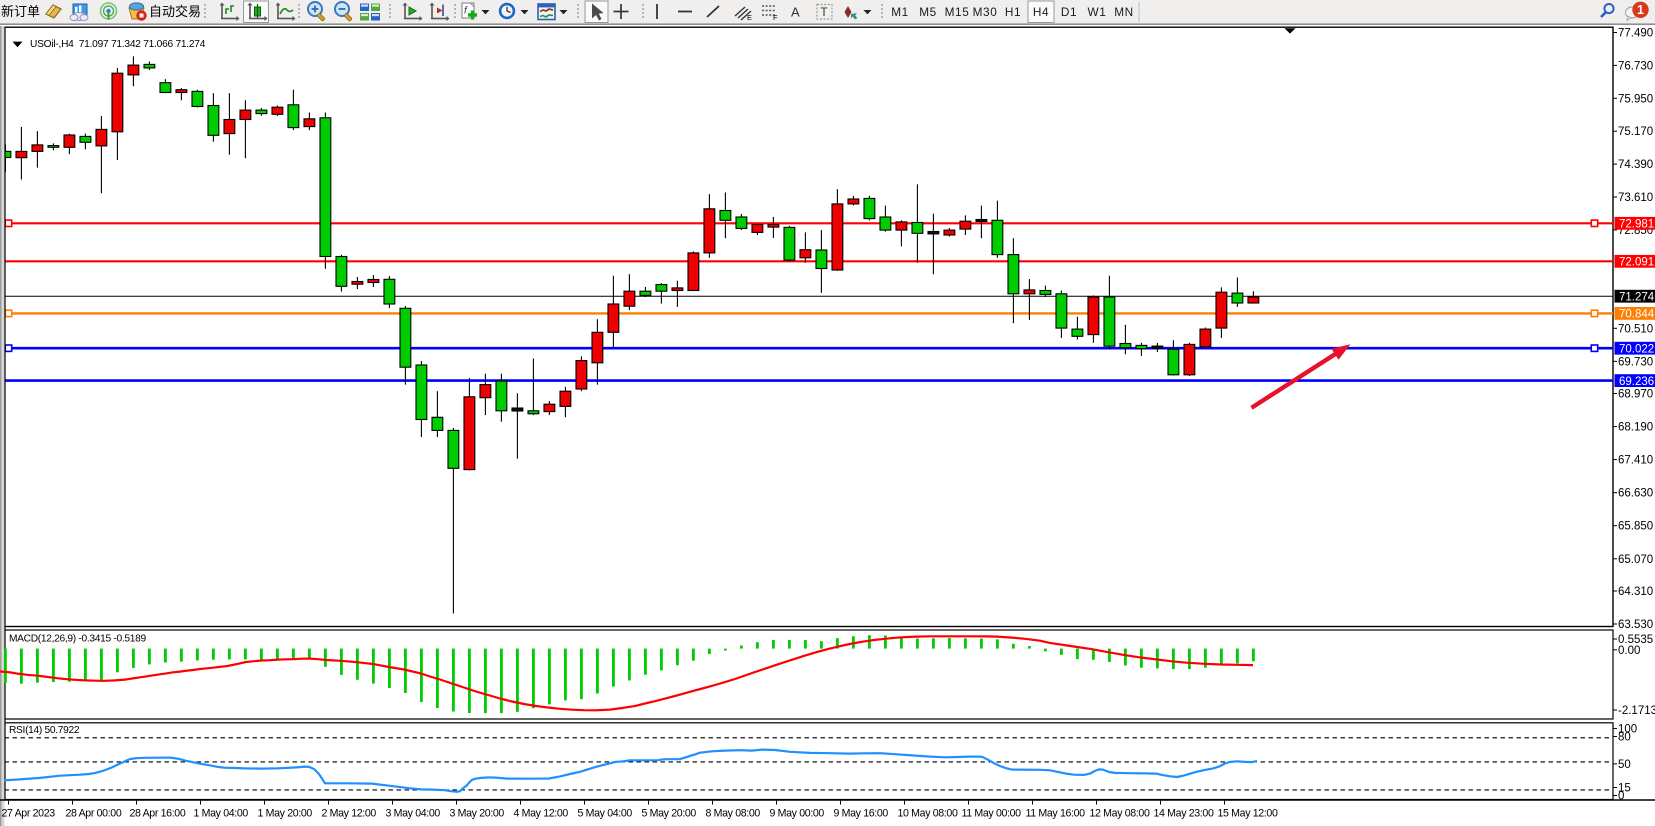 The height and width of the screenshot is (826, 1655). Describe the element at coordinates (1635, 560) in the screenshot. I see `svg-text: 65.070` at that location.